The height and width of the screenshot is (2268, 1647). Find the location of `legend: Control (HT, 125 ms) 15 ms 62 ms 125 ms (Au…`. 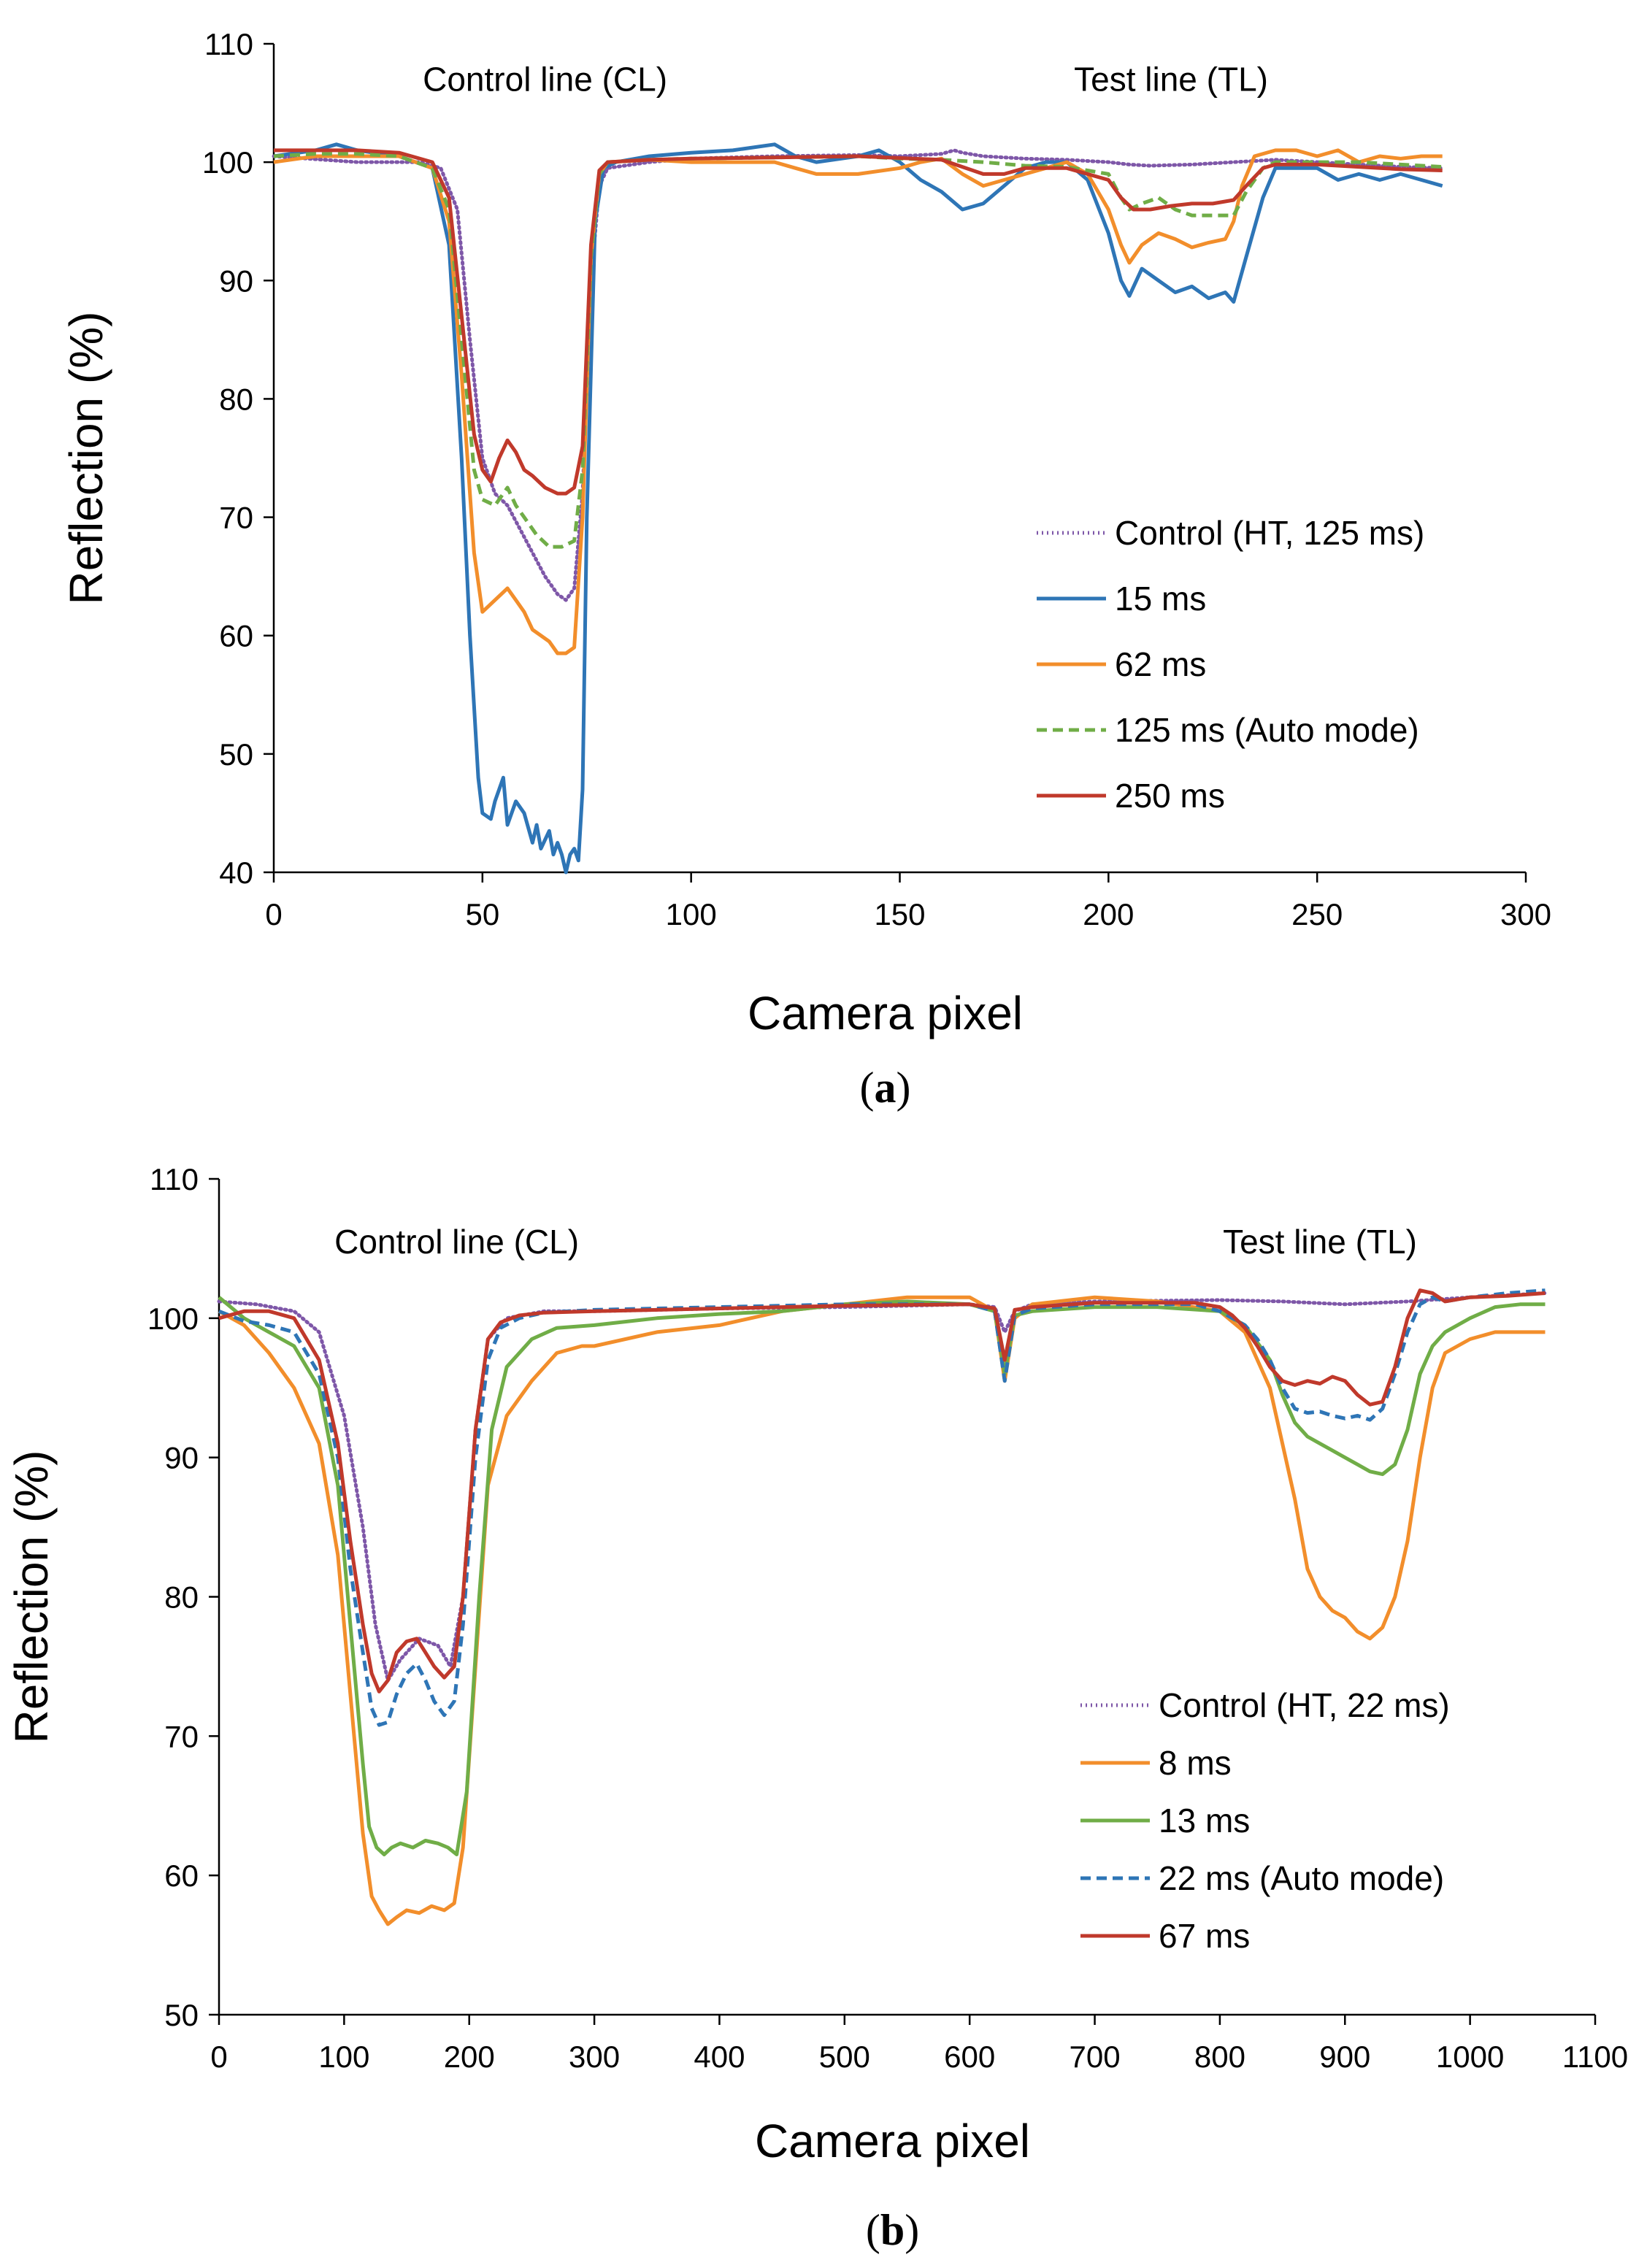

legend: Control (HT, 125 ms) 15 ms 62 ms 125 ms (Au… is located at coordinates (1230, 664).